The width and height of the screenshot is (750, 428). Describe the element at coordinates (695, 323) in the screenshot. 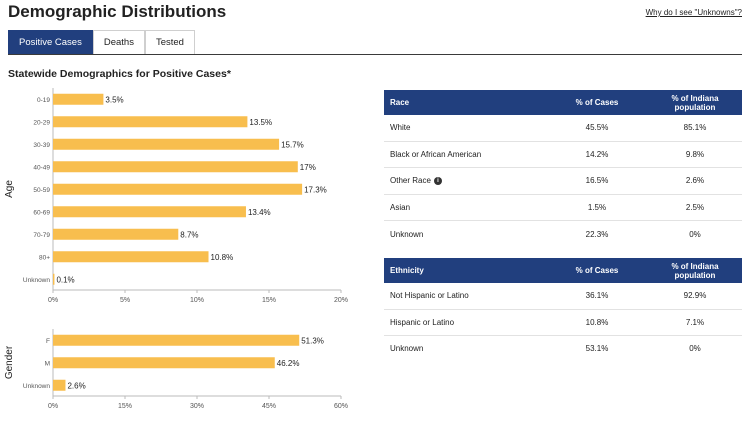

I see `ethnicity-population: 7.1%` at that location.